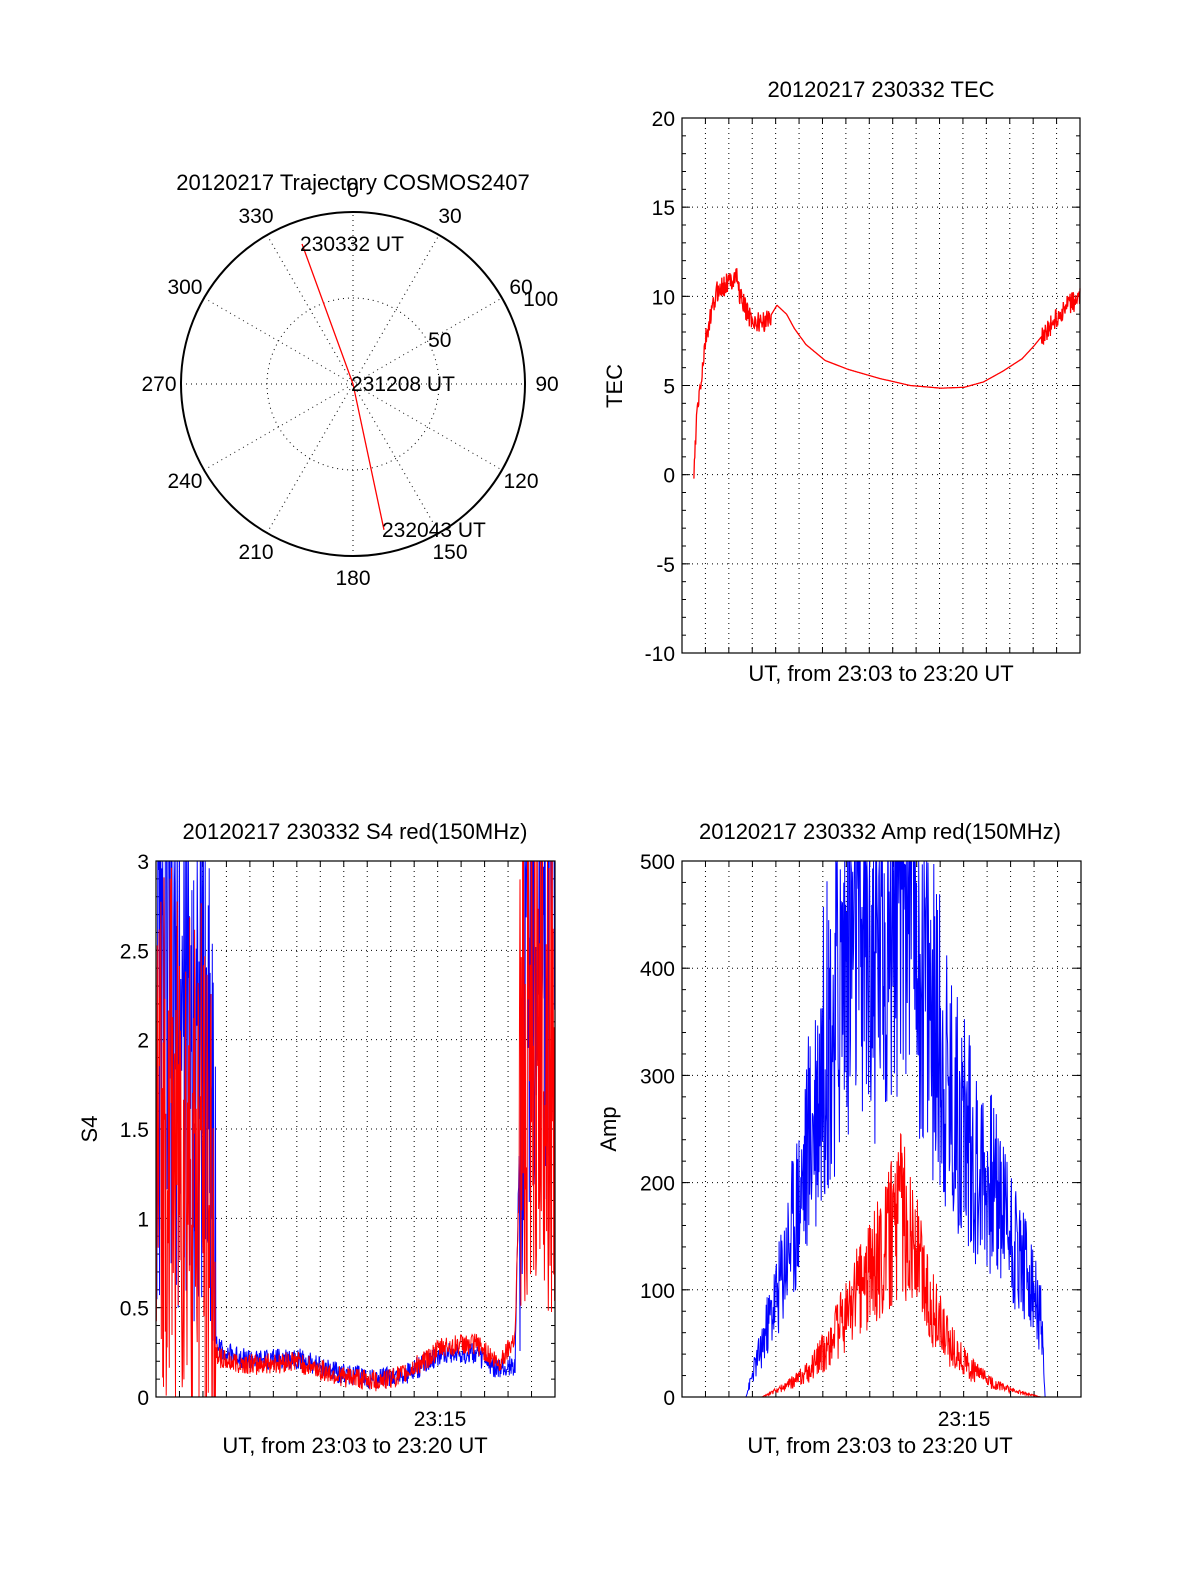  I want to click on amp-xlabel: UT, from 23:03 to 23:20 UT, so click(879, 1445).